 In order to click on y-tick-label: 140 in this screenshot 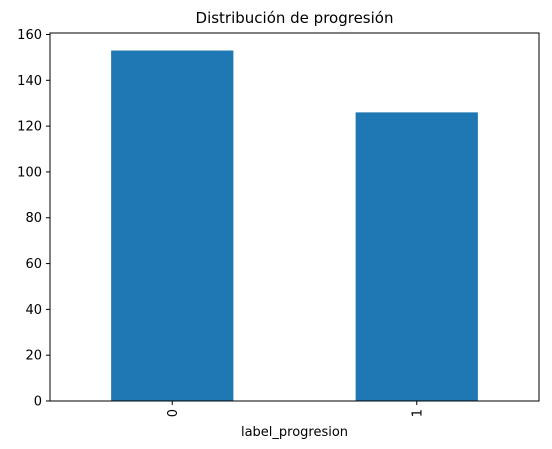, I will do `click(29, 81)`.